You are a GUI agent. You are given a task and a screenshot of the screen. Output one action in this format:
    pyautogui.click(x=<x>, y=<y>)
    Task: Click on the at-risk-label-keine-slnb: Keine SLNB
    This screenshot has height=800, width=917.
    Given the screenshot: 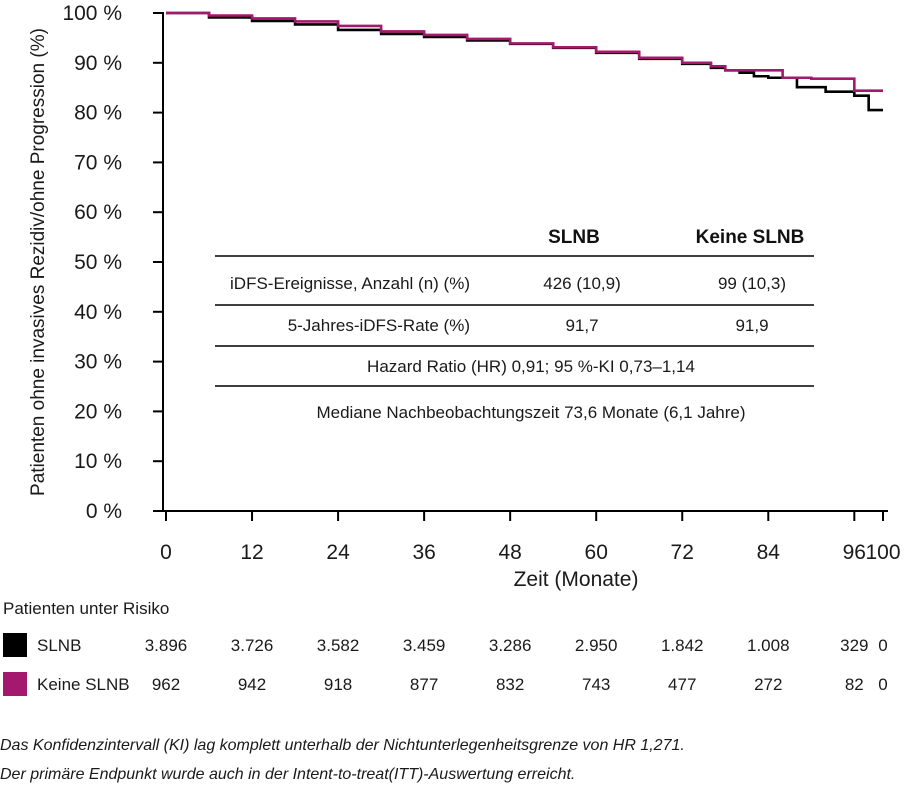 What is the action you would take?
    pyautogui.click(x=83, y=684)
    